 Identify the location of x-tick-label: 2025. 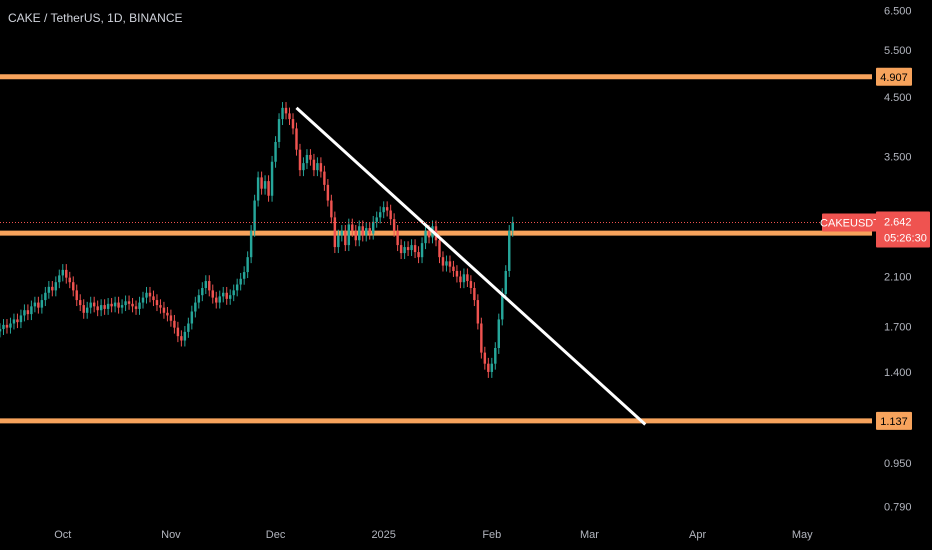
(383, 535).